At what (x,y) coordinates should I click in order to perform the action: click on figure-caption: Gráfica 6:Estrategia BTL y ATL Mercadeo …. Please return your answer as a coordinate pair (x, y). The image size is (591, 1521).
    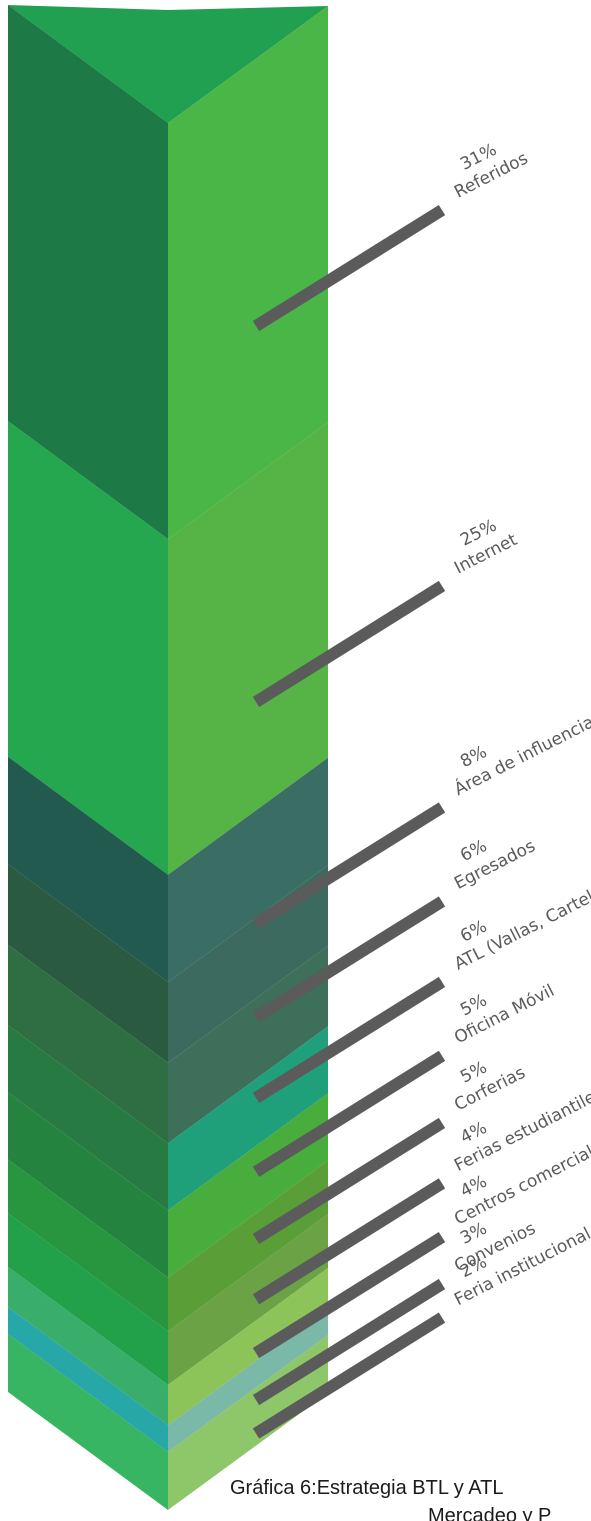
    Looking at the image, I should click on (410, 1497).